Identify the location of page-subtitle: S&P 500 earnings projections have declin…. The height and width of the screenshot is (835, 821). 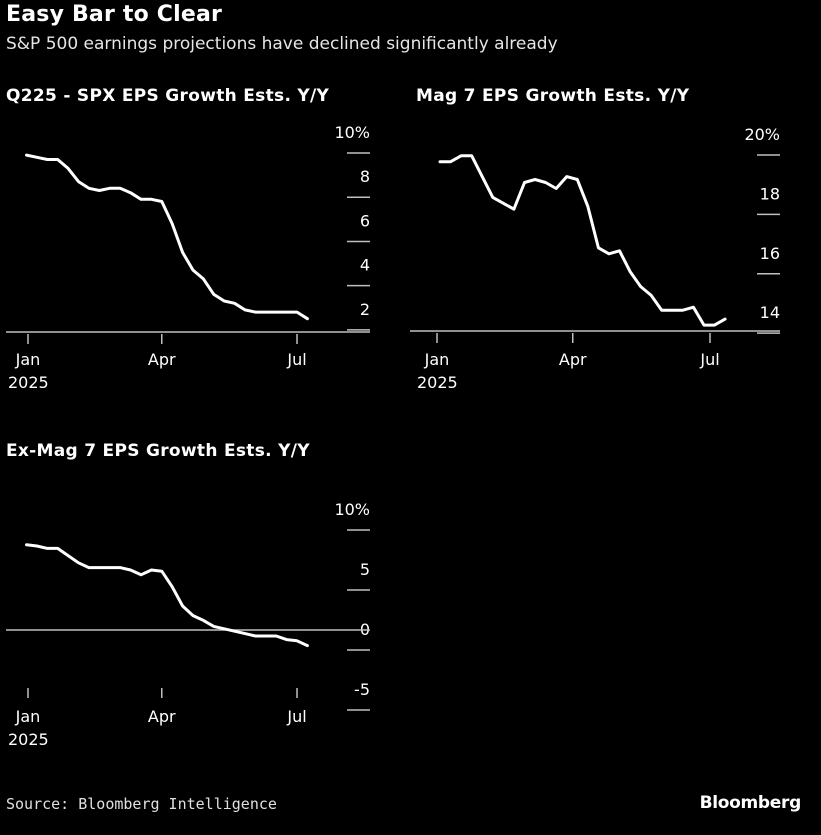
(282, 44).